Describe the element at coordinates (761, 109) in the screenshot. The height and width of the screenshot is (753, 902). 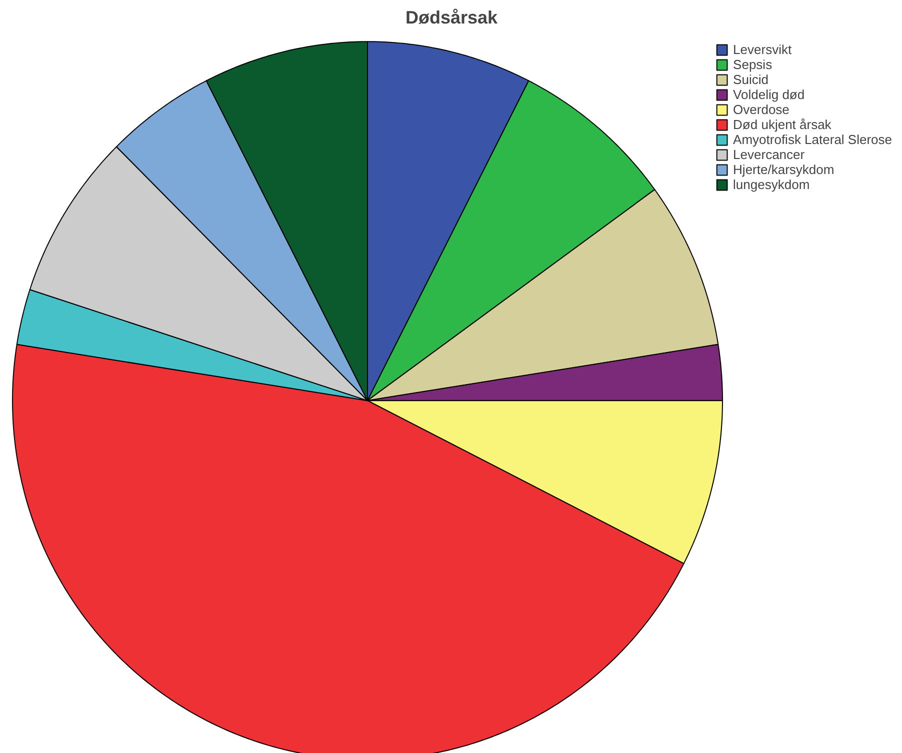
I see `legend-label: Overdose` at that location.